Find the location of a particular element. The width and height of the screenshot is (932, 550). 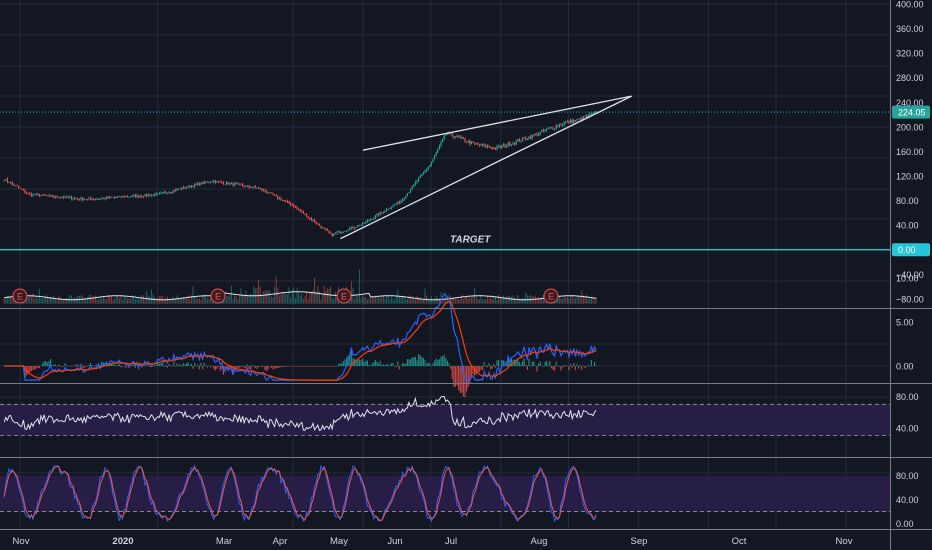

rsi-line is located at coordinates (300, 414).